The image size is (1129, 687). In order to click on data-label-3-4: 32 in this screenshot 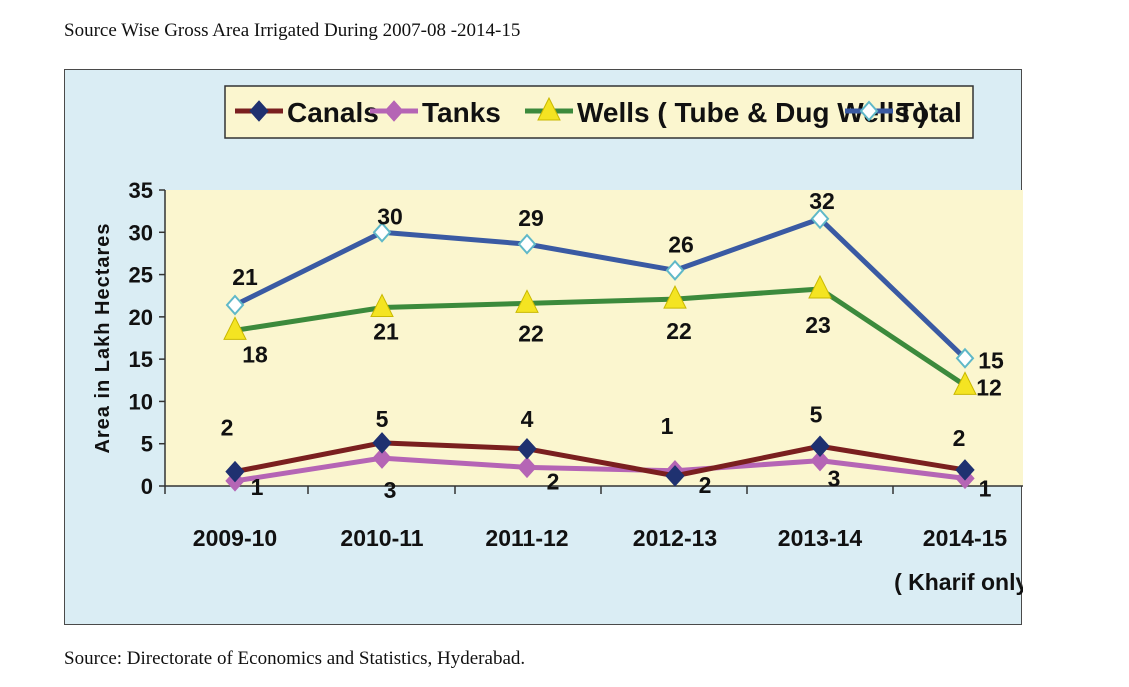, I will do `click(822, 201)`.